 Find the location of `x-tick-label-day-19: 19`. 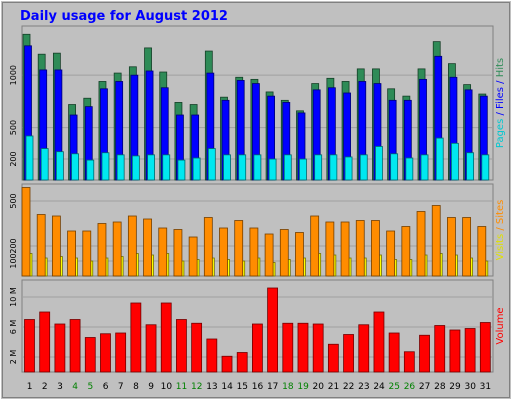

x-tick-label-day-19: 19 is located at coordinates (303, 387).